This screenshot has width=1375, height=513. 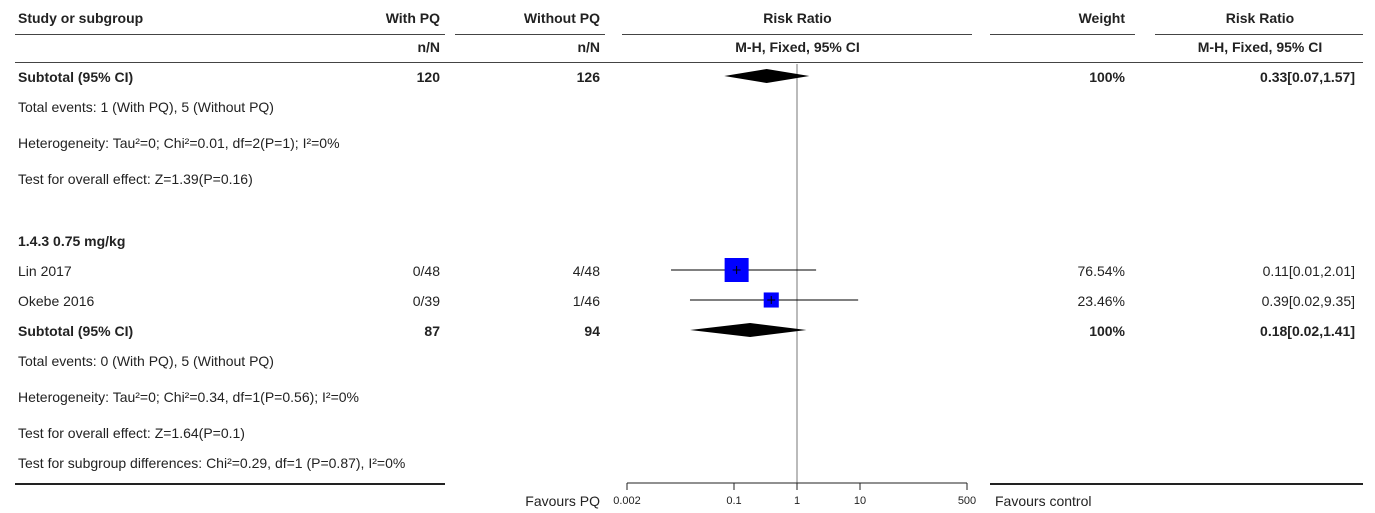 What do you see at coordinates (967, 501) in the screenshot?
I see `x-tick-label: 500` at bounding box center [967, 501].